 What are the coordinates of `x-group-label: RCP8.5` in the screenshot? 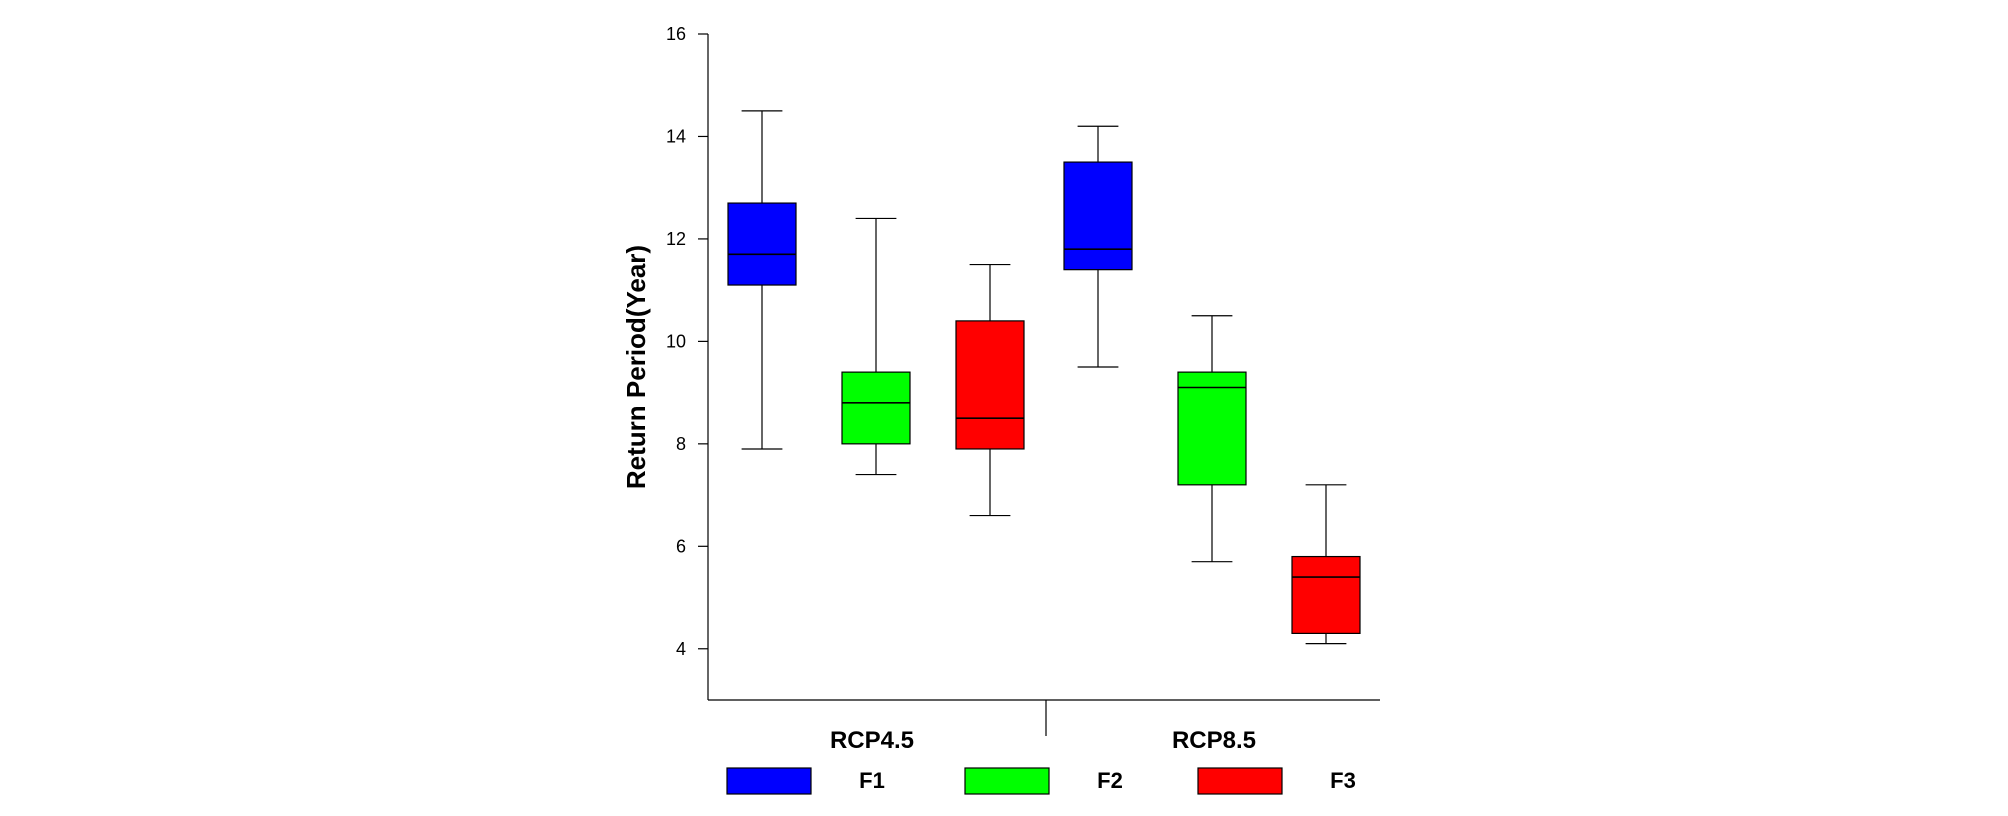 It's located at (1214, 740).